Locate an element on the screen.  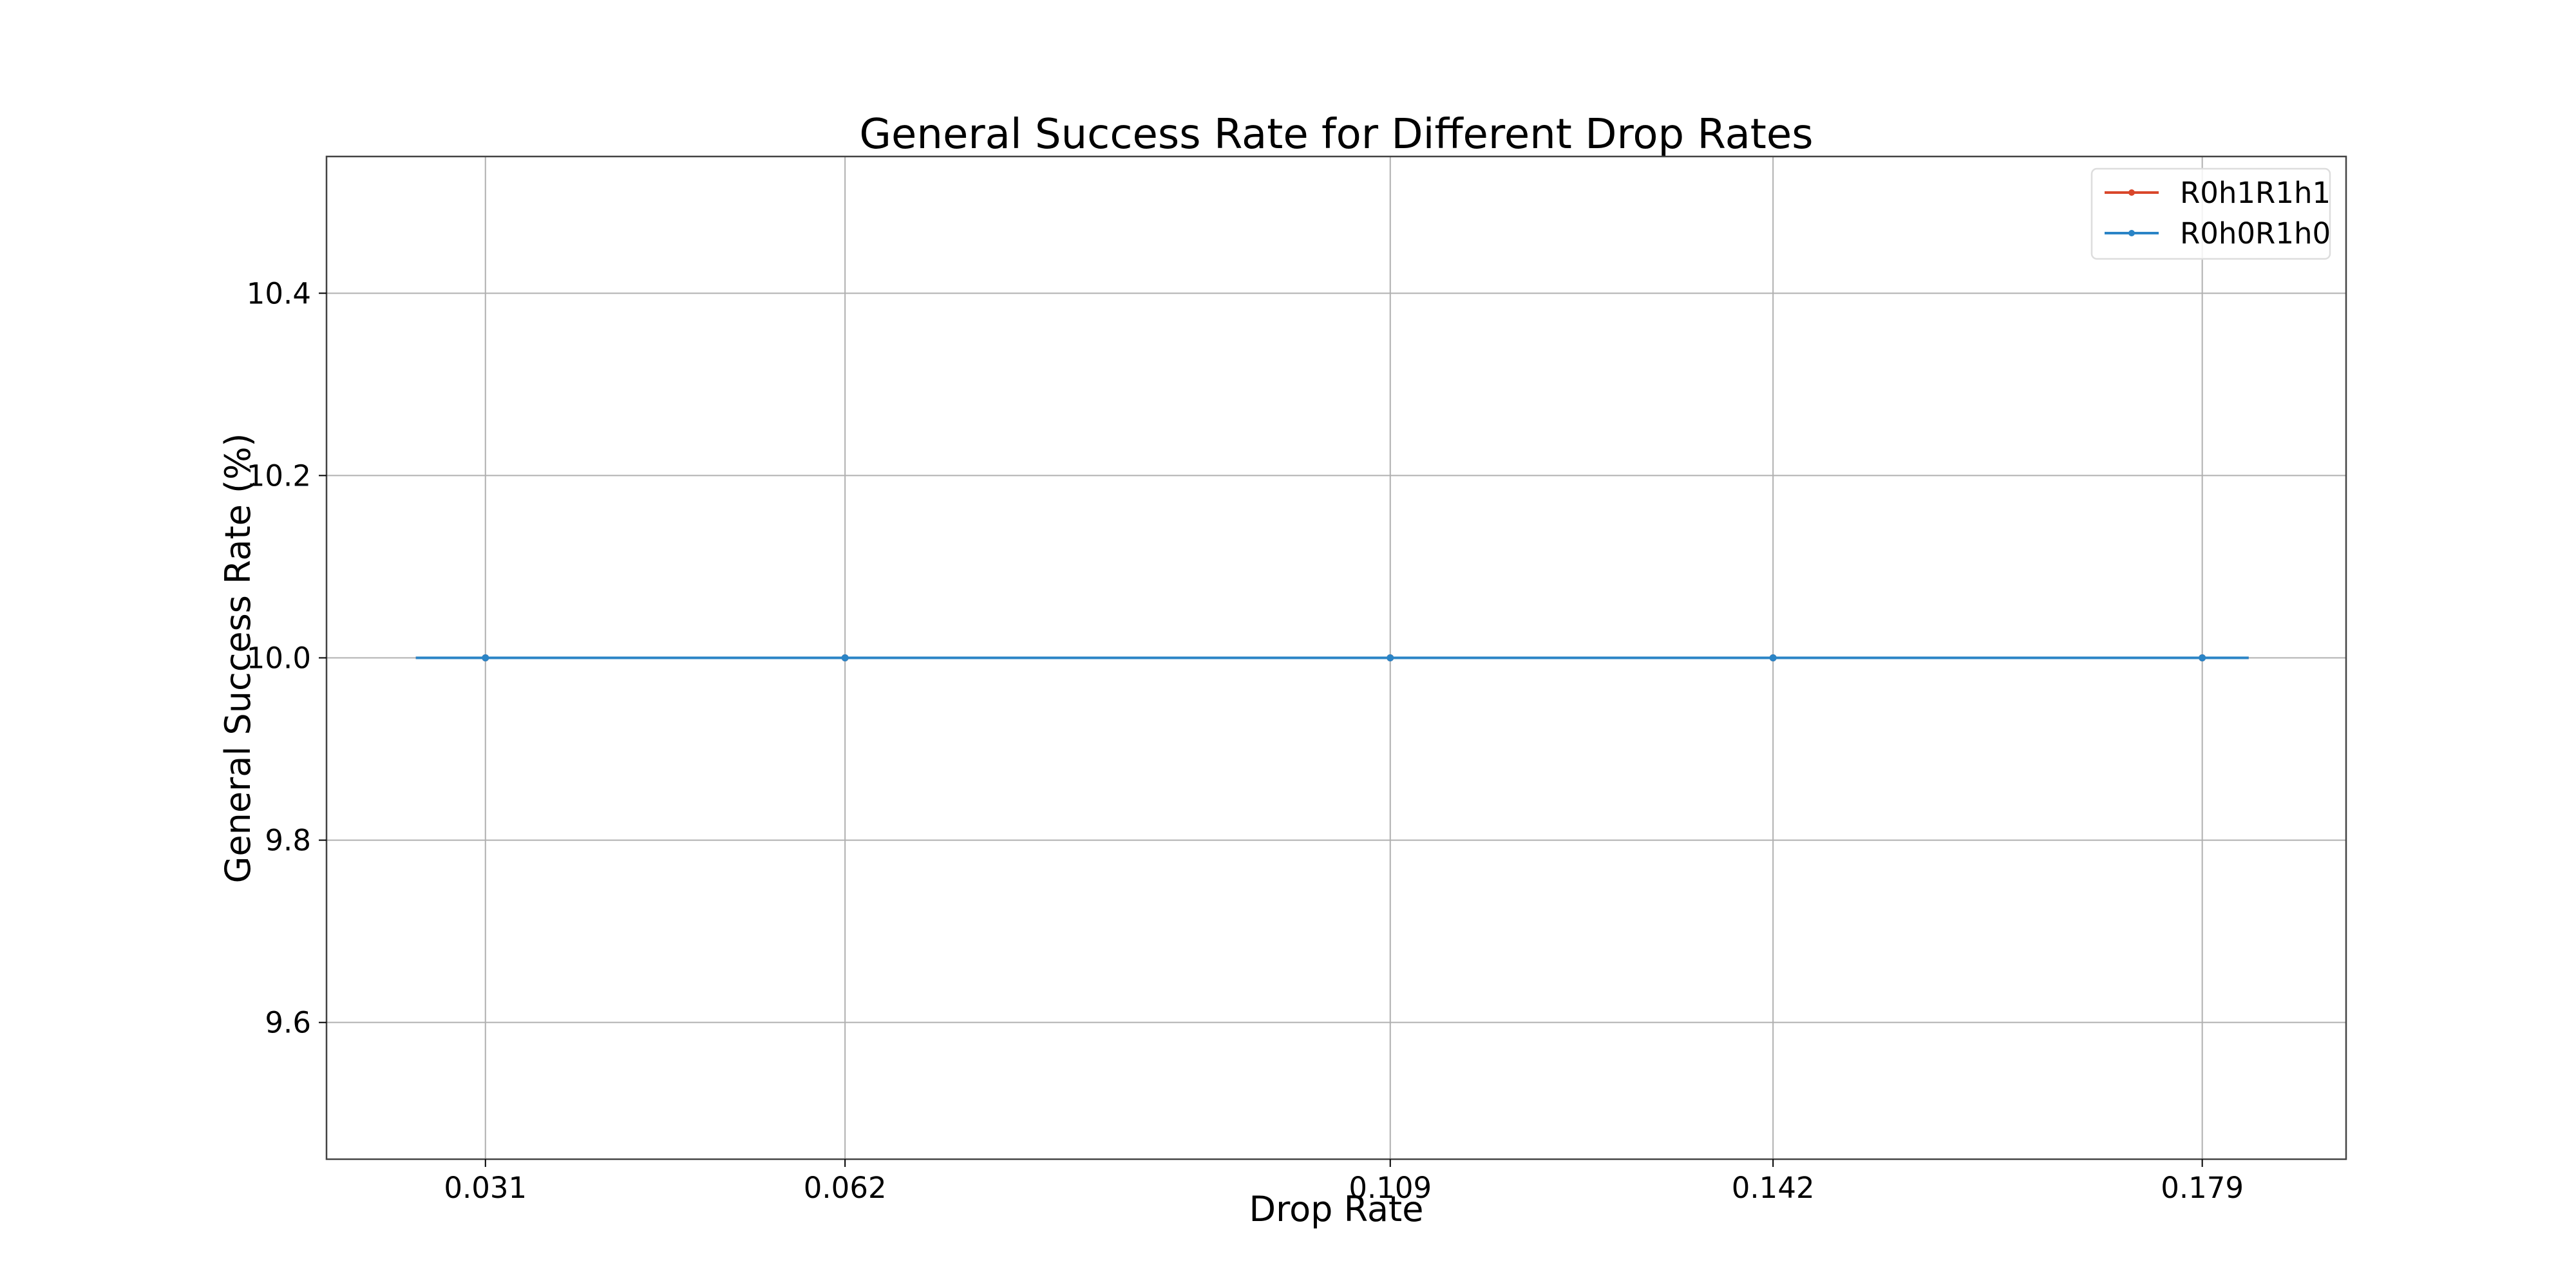
x-tick-label: 0.109 is located at coordinates (1390, 1188).